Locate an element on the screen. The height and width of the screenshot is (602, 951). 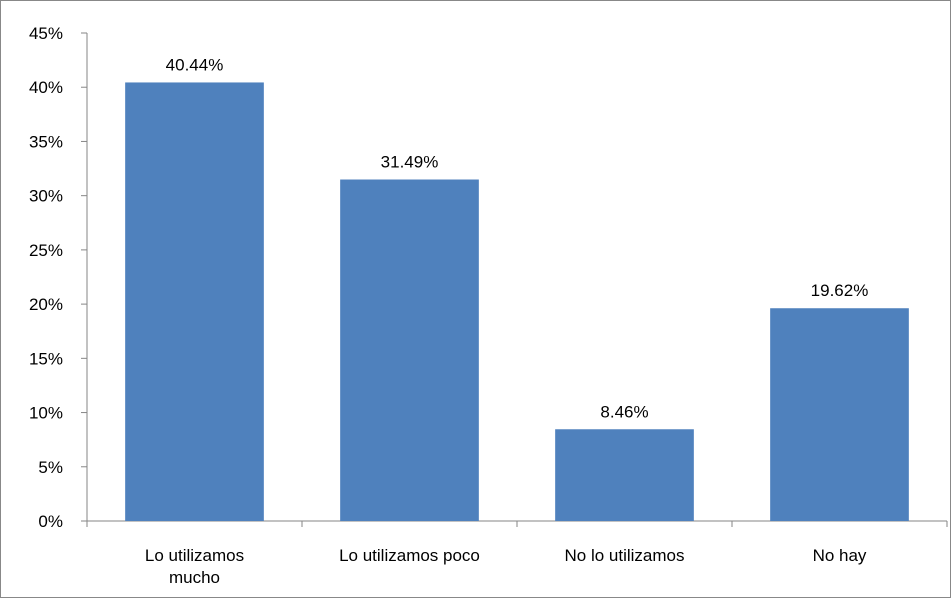
category-label: Lo utilizamos mucho is located at coordinates (194, 566).